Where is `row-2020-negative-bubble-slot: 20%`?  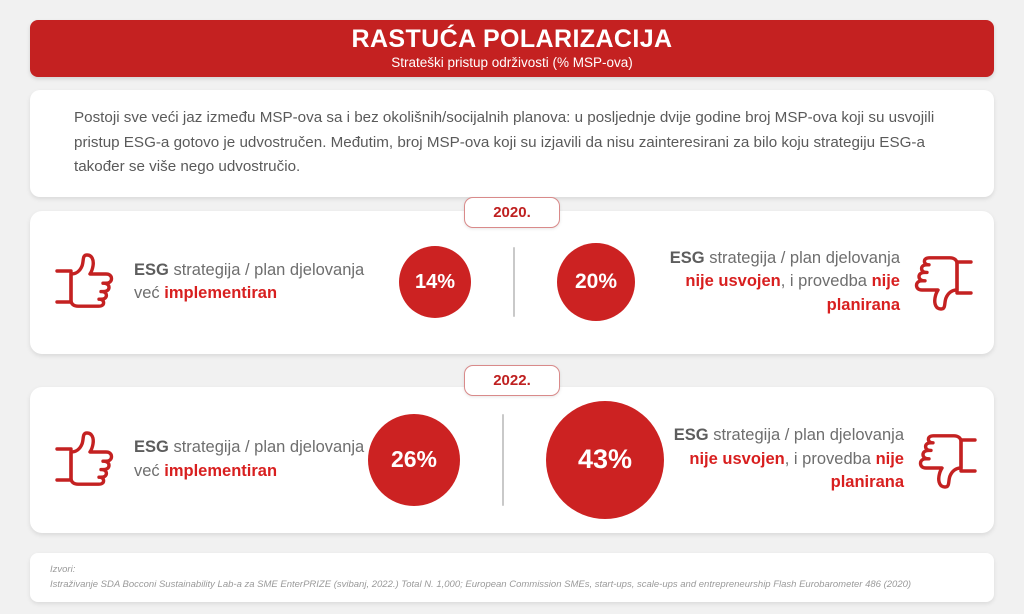
row-2020-negative-bubble-slot: 20% is located at coordinates (587, 282).